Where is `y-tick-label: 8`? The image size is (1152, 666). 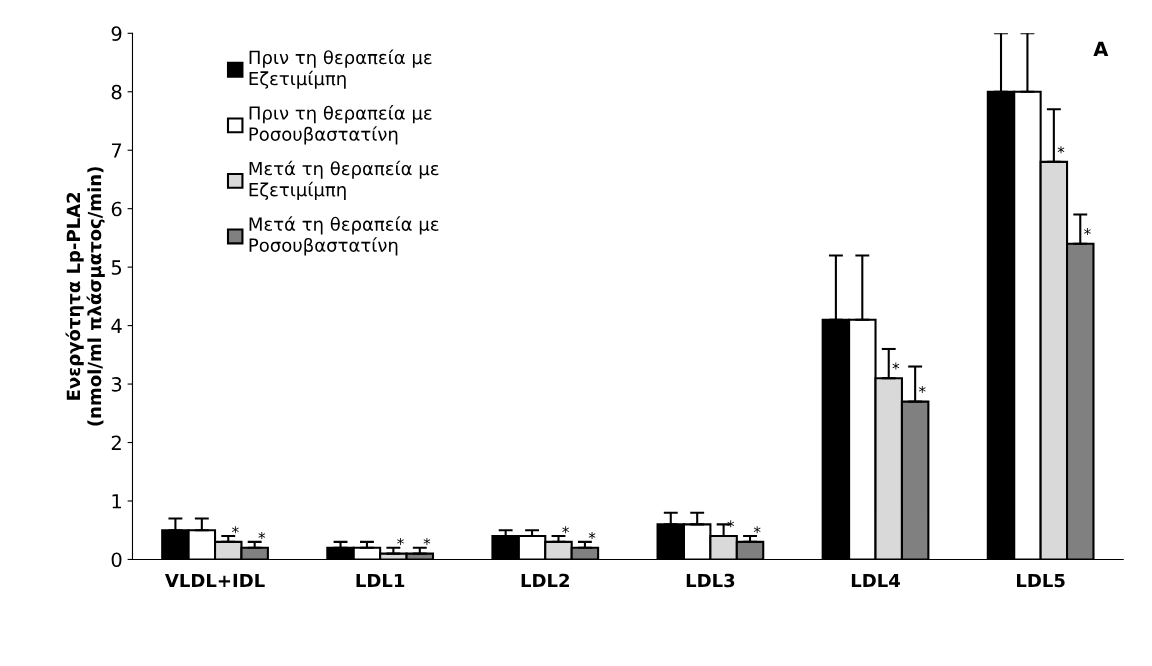
y-tick-label: 8 is located at coordinates (116, 92).